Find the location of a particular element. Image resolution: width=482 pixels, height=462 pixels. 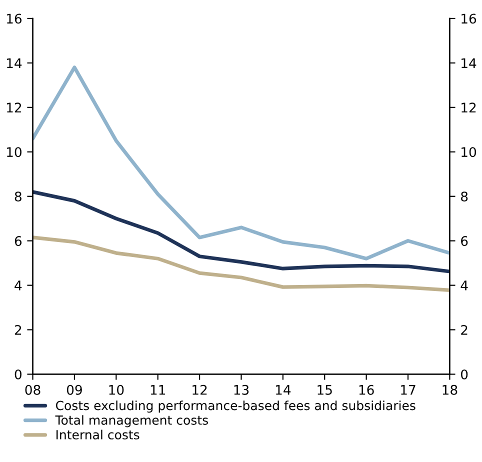

y2-tick-label: 14 is located at coordinates (469, 63).